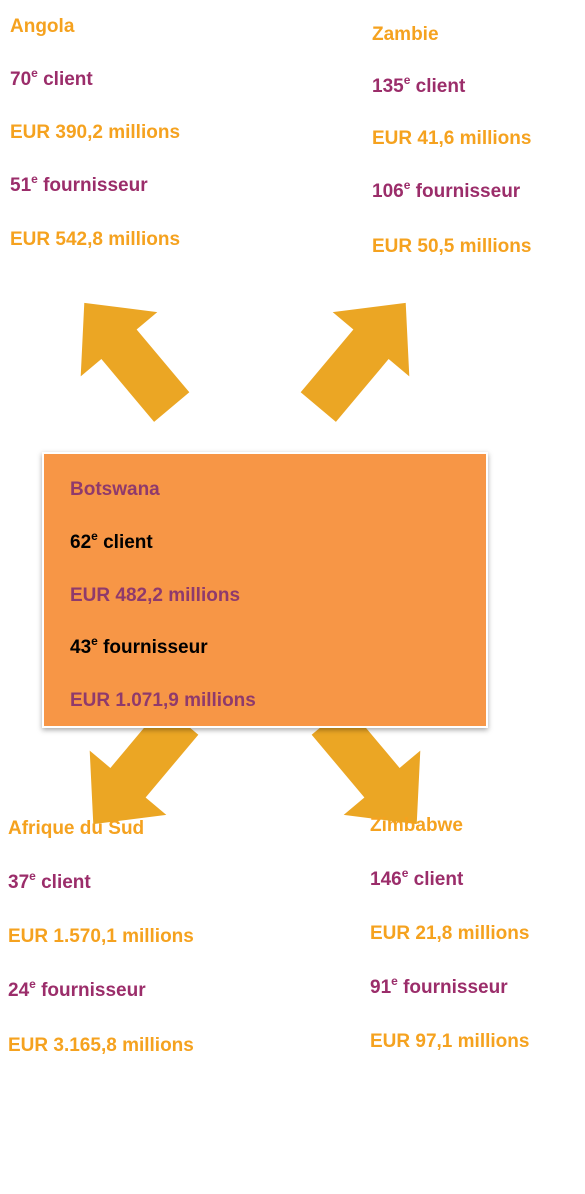 Image resolution: width=585 pixels, height=1194 pixels. I want to click on rank: 43, so click(81, 647).